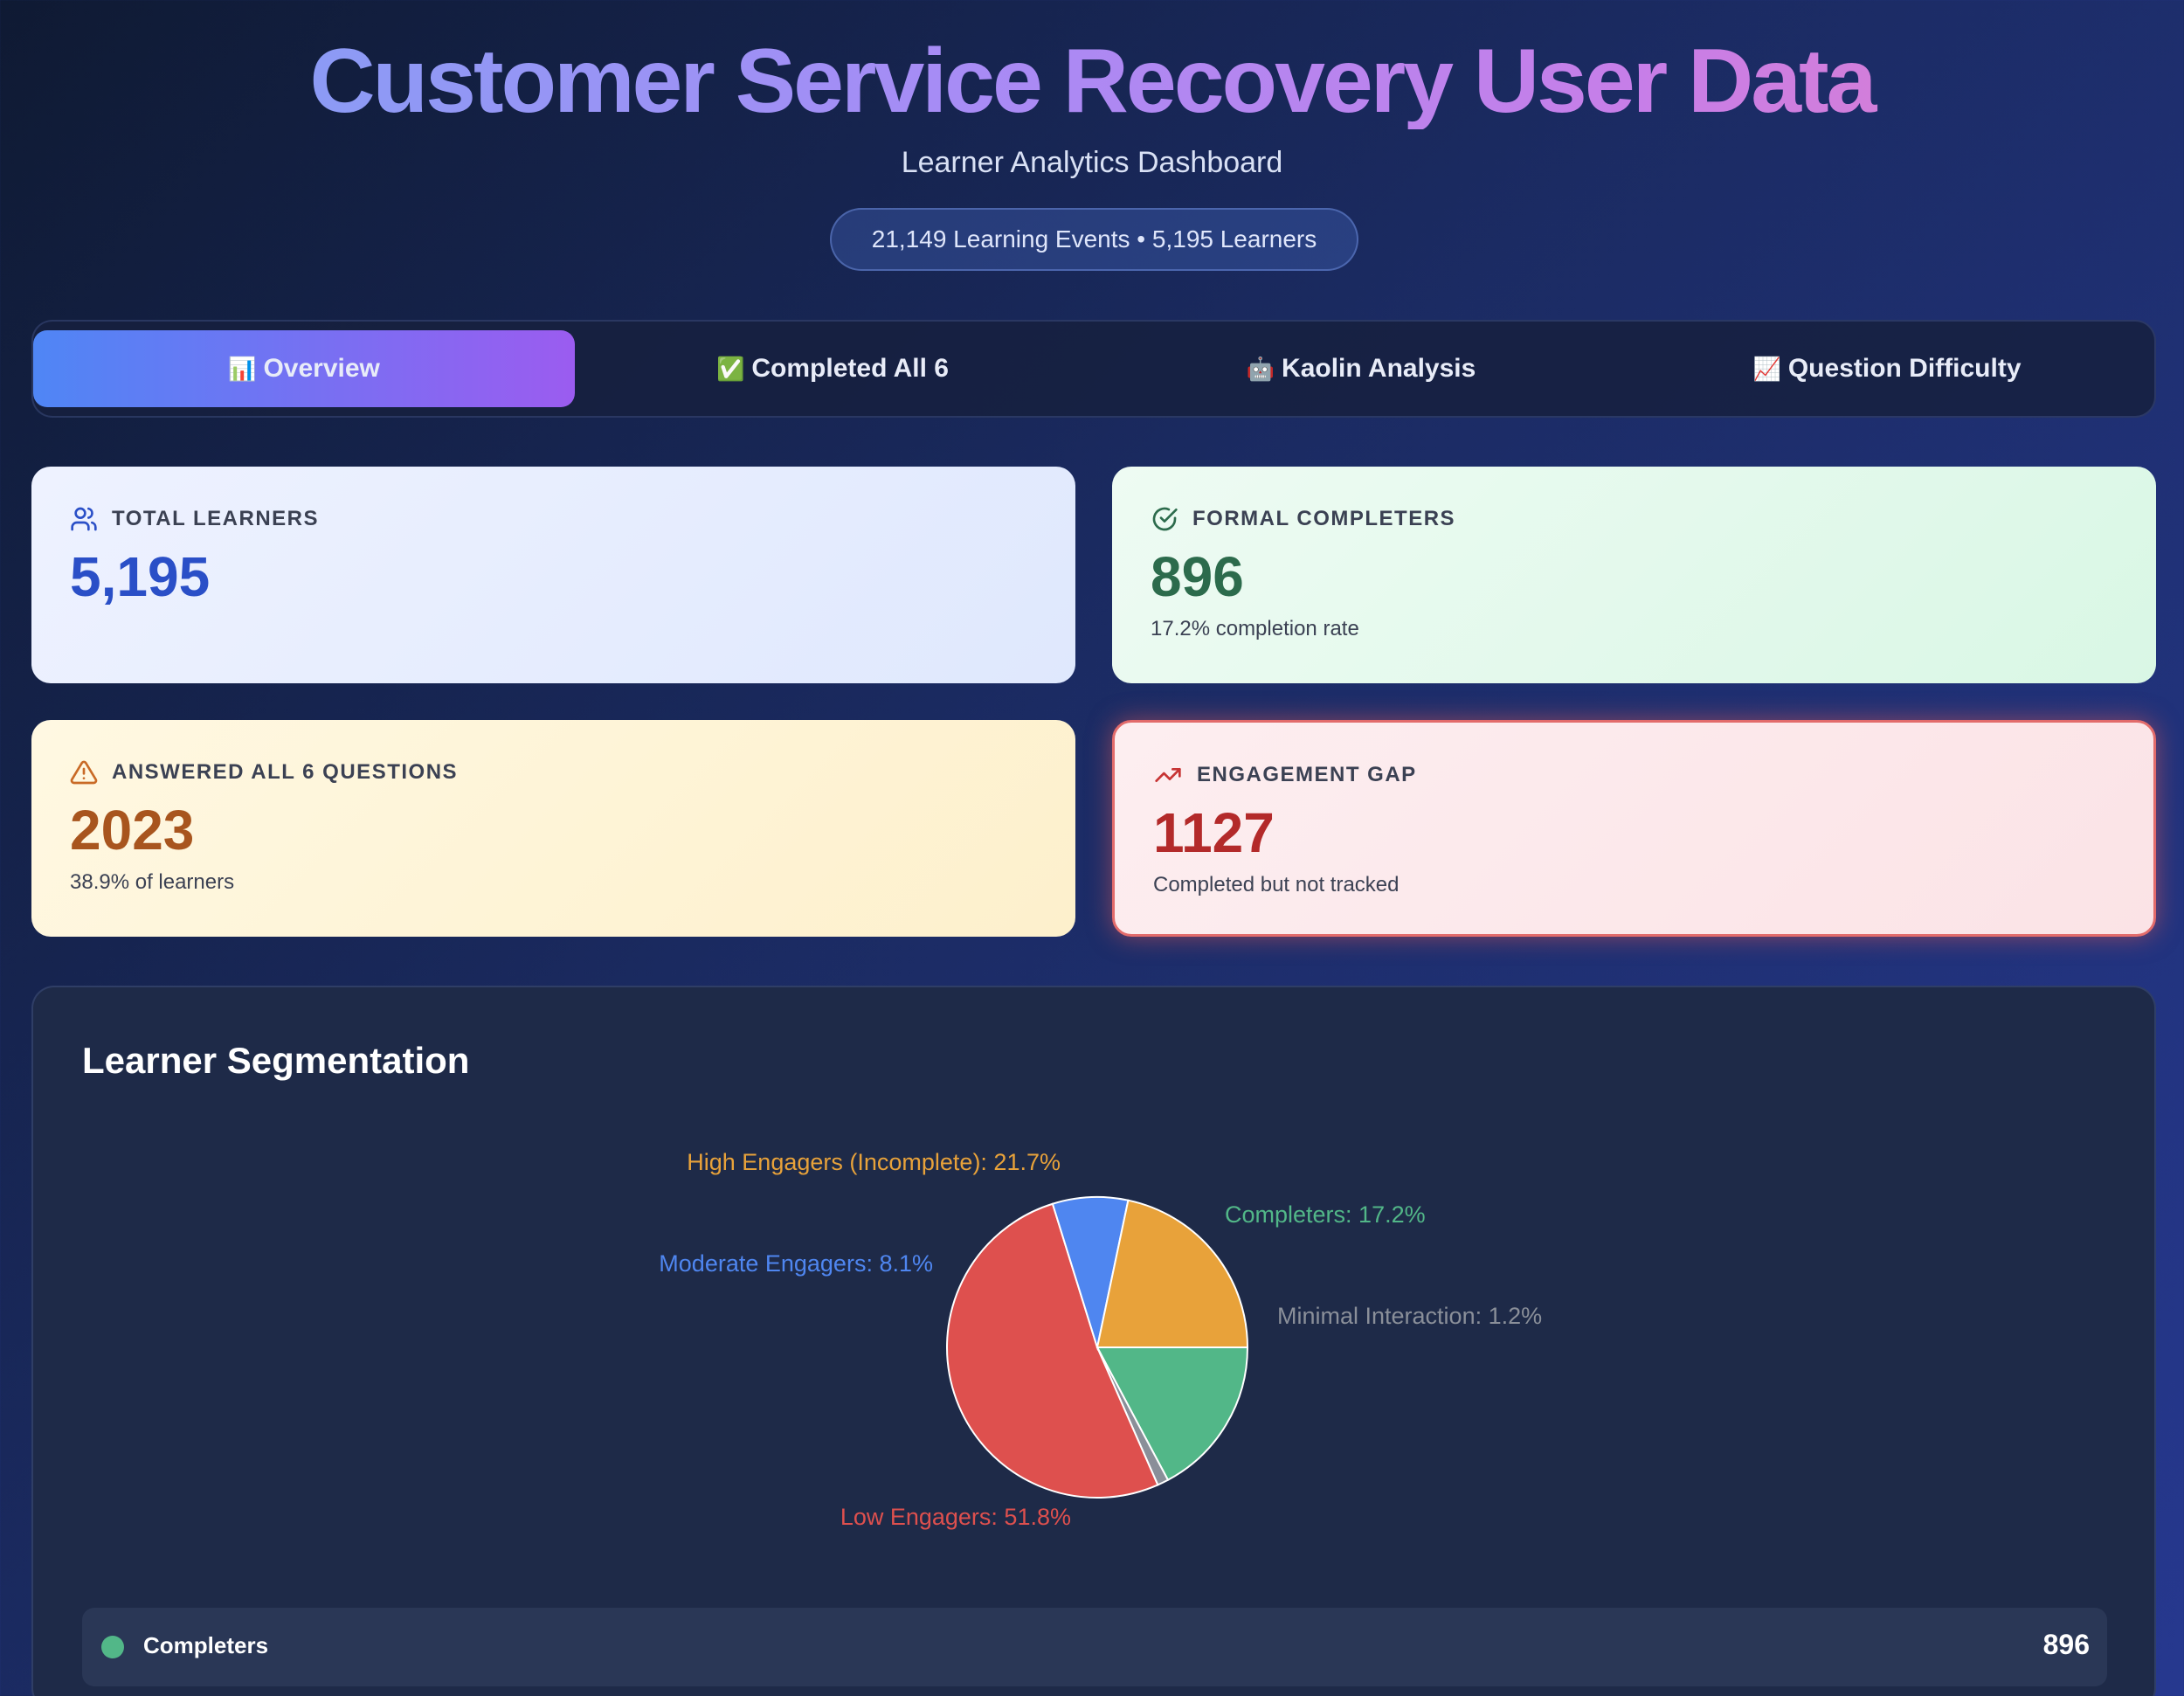 Image resolution: width=2184 pixels, height=1696 pixels. I want to click on bar-chart-icon: 📊, so click(242, 368).